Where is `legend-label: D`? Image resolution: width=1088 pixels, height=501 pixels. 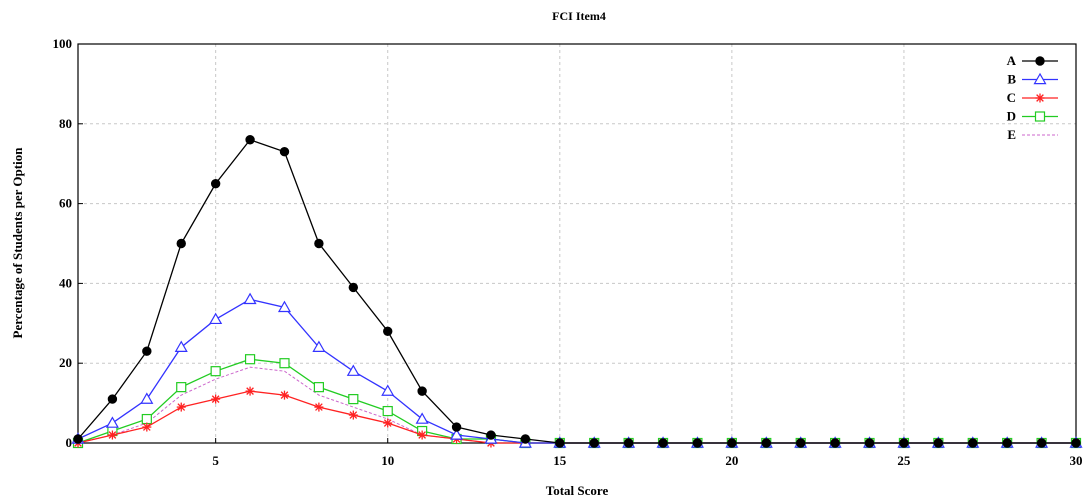 legend-label: D is located at coordinates (1011, 116).